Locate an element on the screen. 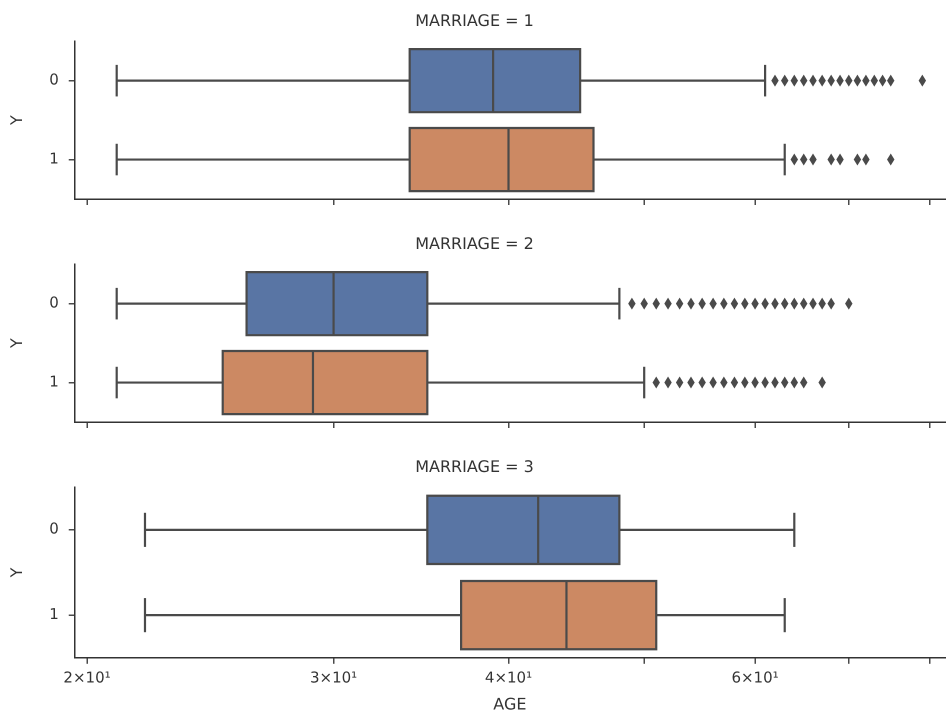  chart-title: MARRIAGE = 3 is located at coordinates (474, 466).